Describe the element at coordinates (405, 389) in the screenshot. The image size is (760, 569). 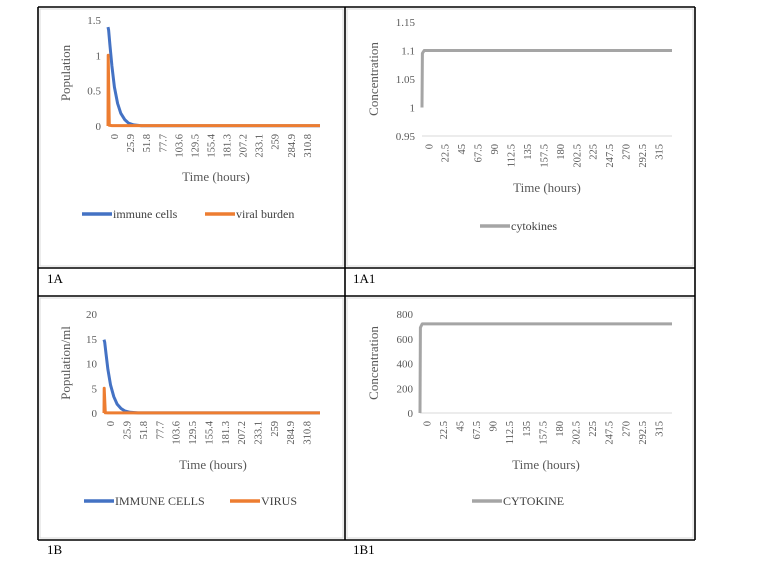
I see `y-tick-label: 200` at that location.